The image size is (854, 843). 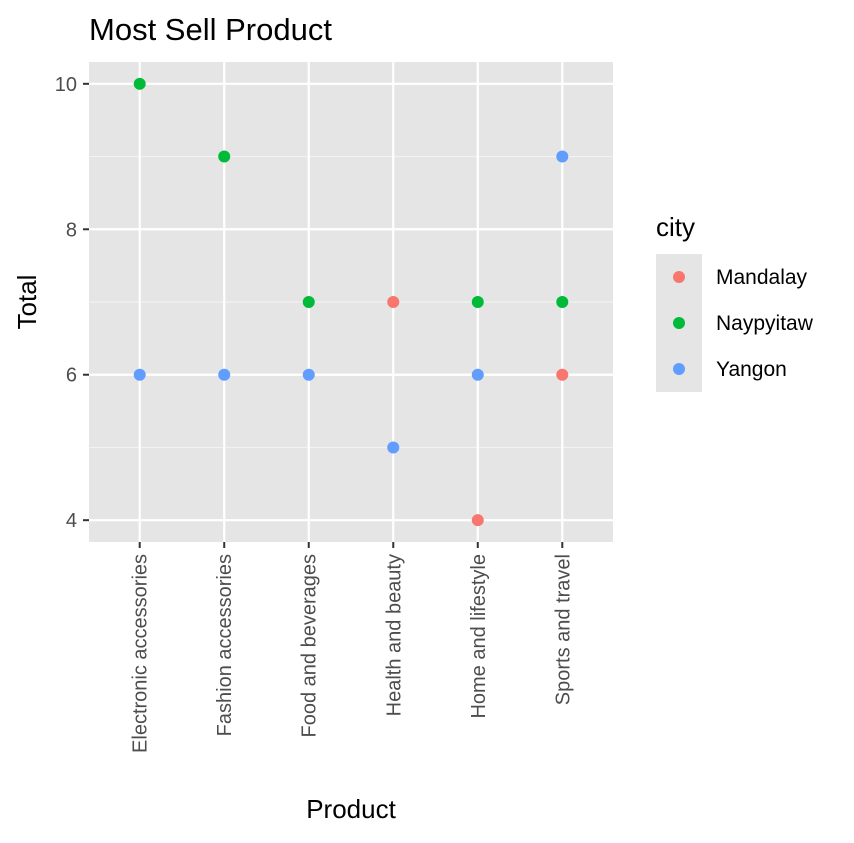 I want to click on legend-key-naypyitaw, so click(x=679, y=323).